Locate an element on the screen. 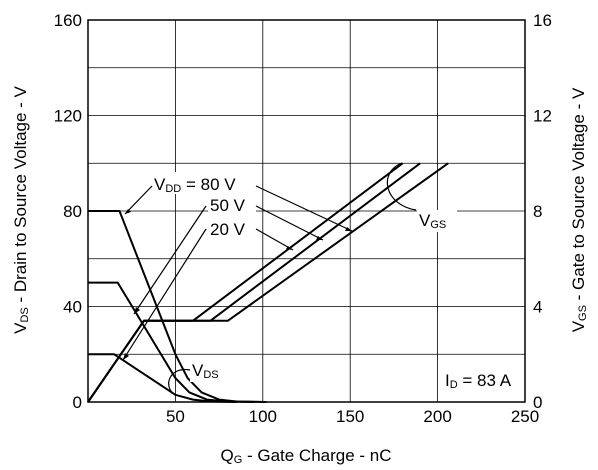  y-left-tick-label: 80 is located at coordinates (72, 211).